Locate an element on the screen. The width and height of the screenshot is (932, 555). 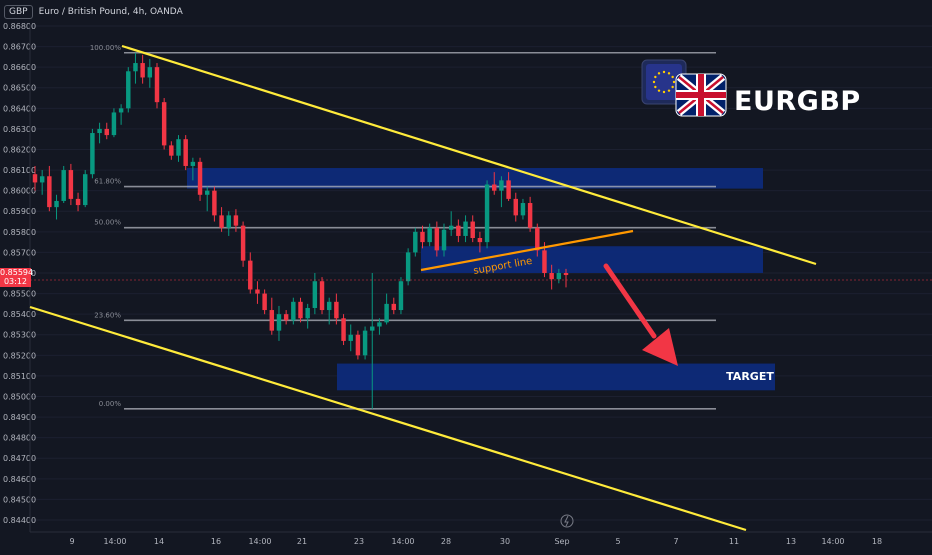
time-tick: 5 is located at coordinates (617, 541).